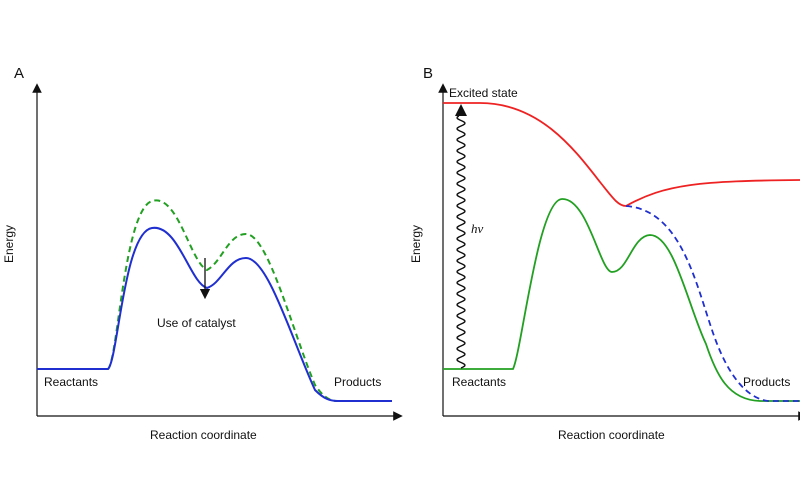 The image size is (800, 500). Describe the element at coordinates (611, 435) in the screenshot. I see `panel-b-x-axis-label: Reaction coordinate` at that location.